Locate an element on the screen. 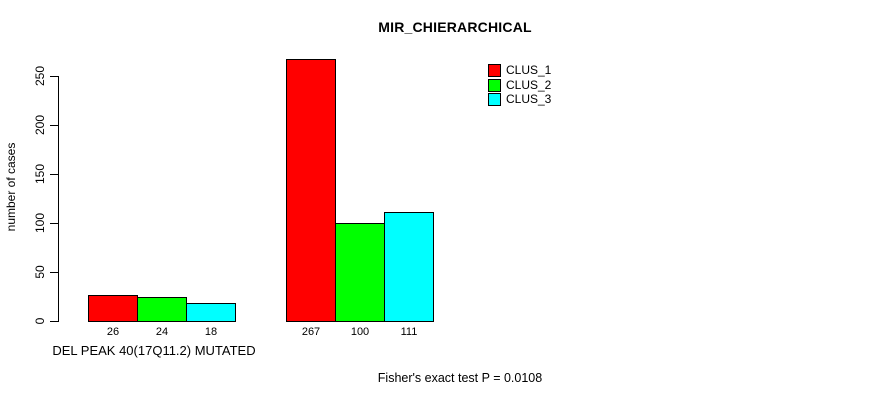 The height and width of the screenshot is (400, 890). y-axis-label: number of cases is located at coordinates (11, 187).